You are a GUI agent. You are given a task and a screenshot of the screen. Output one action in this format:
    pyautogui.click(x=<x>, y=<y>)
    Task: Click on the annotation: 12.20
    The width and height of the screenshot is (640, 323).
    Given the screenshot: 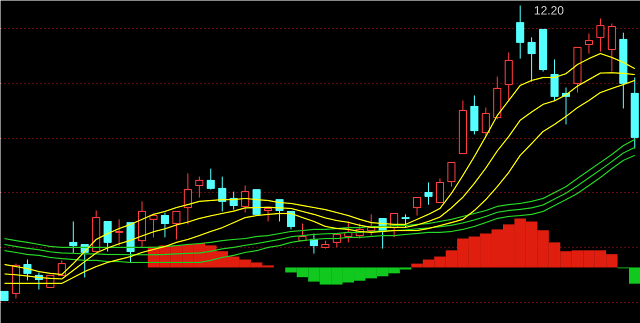 What is the action you would take?
    pyautogui.click(x=549, y=11)
    